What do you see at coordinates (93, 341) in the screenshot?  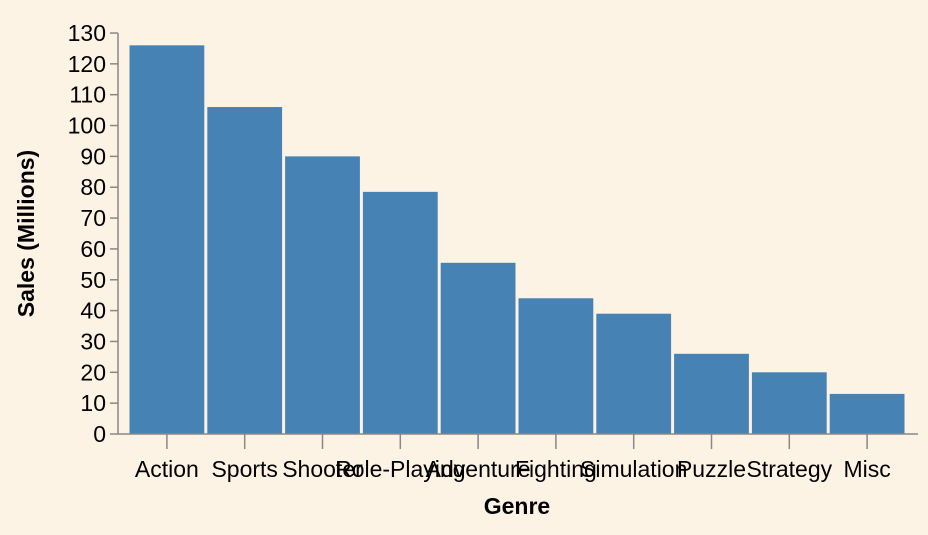 I see `y-tick-label: 30` at bounding box center [93, 341].